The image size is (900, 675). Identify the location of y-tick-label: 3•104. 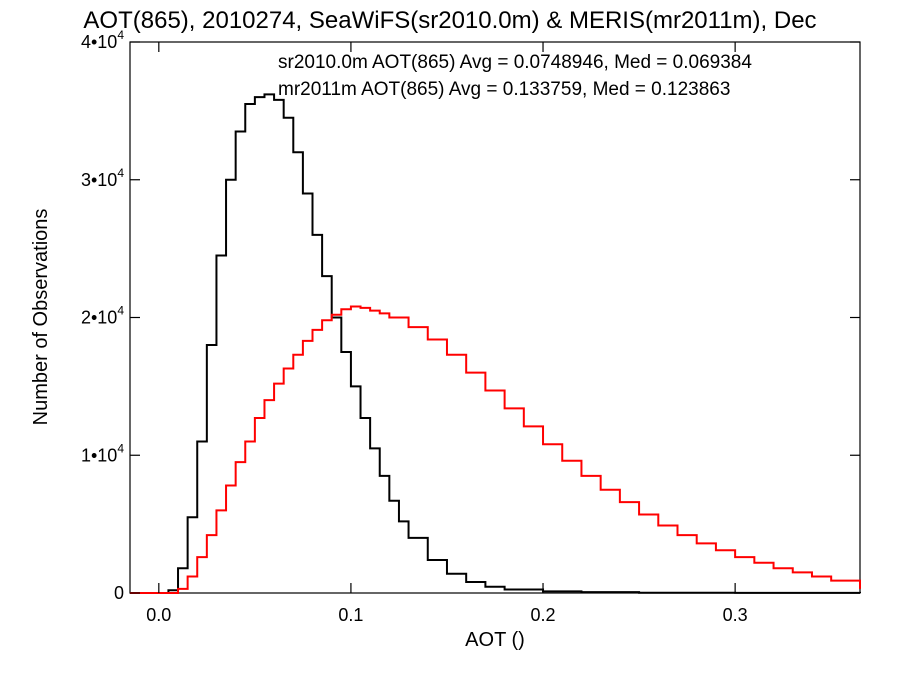
(102, 178).